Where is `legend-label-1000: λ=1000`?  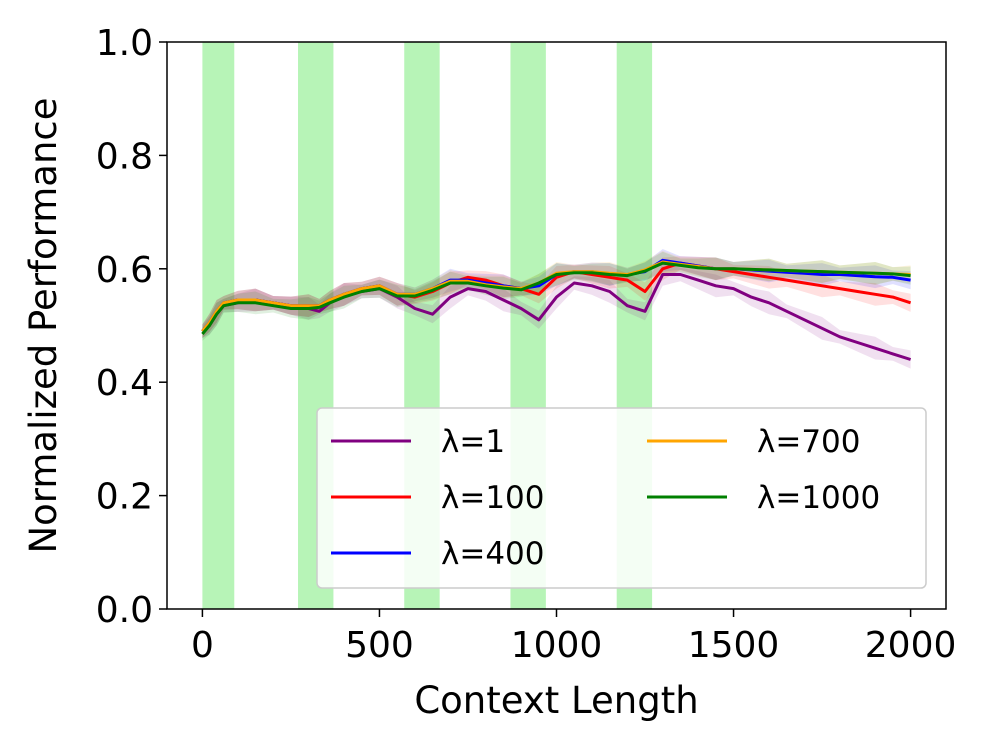
legend-label-1000: λ=1000 is located at coordinates (818, 498).